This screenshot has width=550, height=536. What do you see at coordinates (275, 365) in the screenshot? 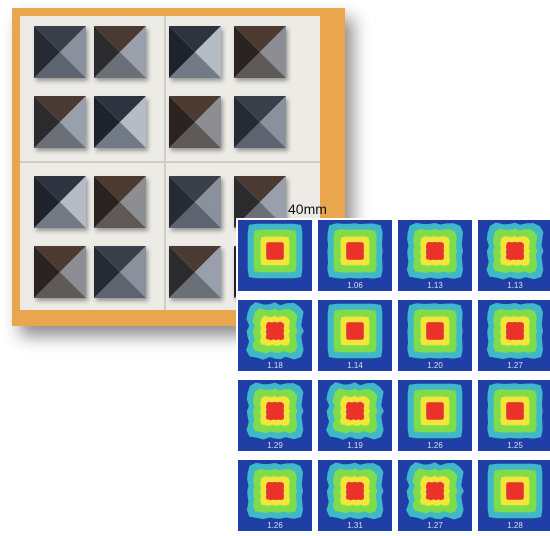
I see `heatmap-cell-label: 1.18` at bounding box center [275, 365].